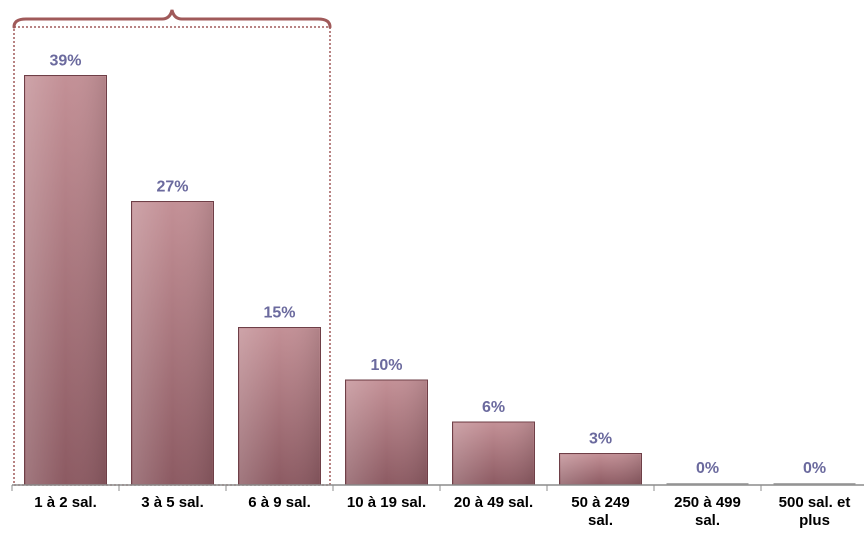 This screenshot has width=864, height=544. Describe the element at coordinates (386, 365) in the screenshot. I see `value-label-3: 10%` at that location.